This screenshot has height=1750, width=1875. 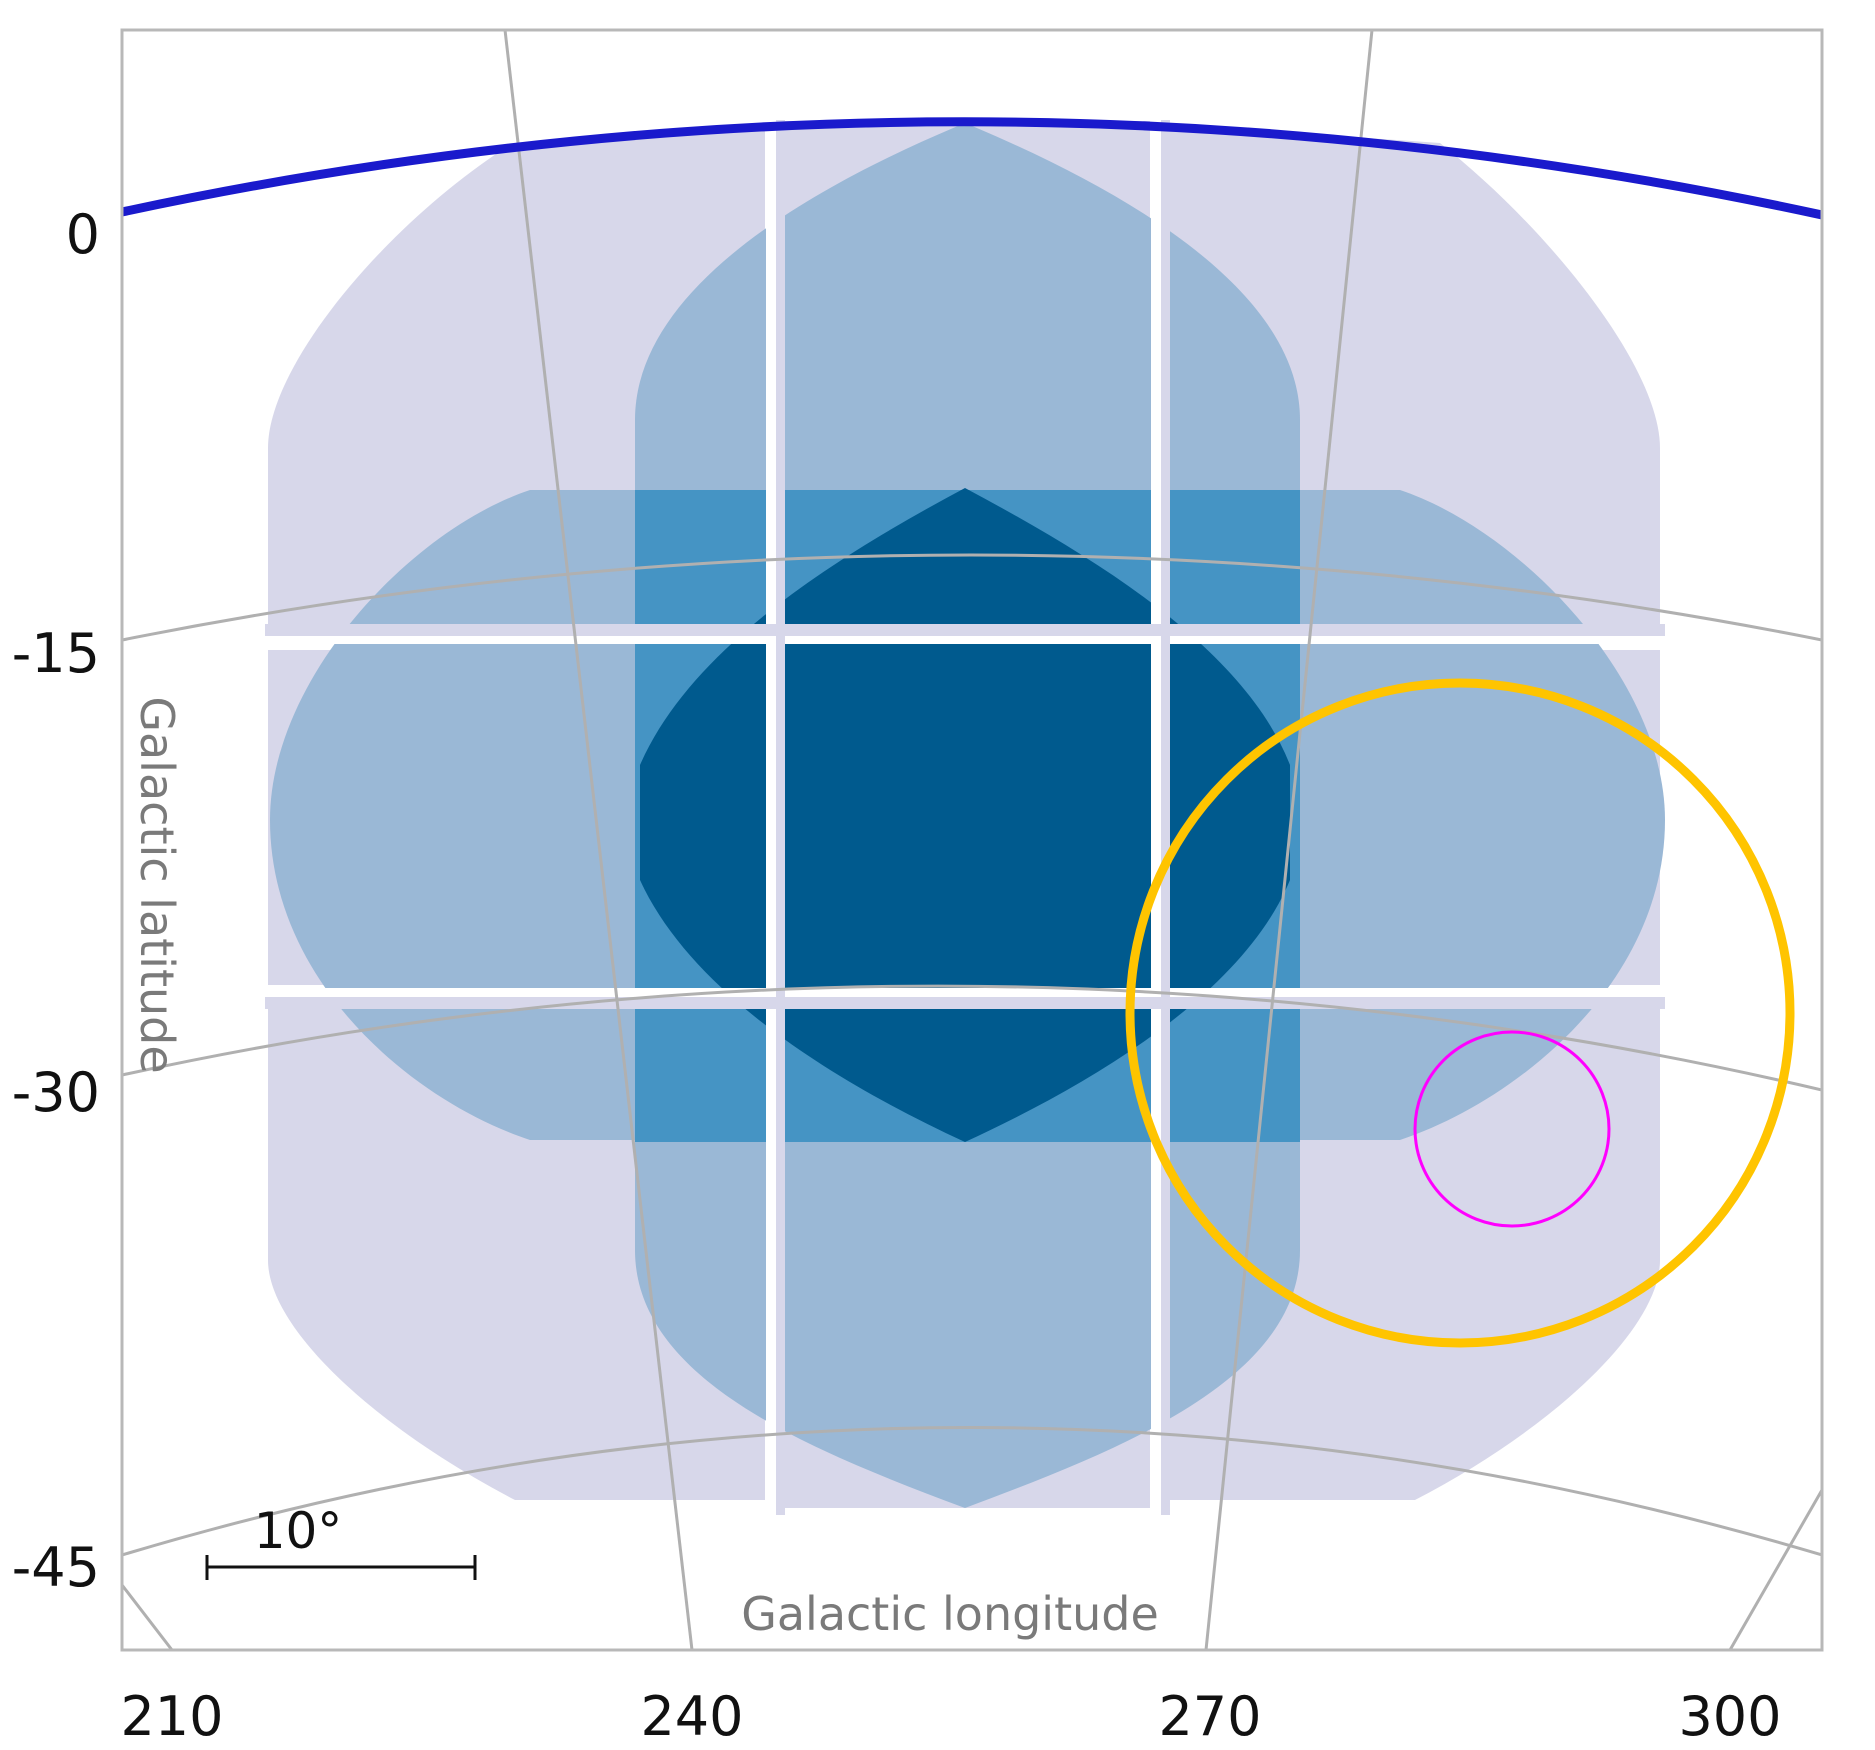 I want to click on x-tick-label: 210, so click(x=171, y=1716).